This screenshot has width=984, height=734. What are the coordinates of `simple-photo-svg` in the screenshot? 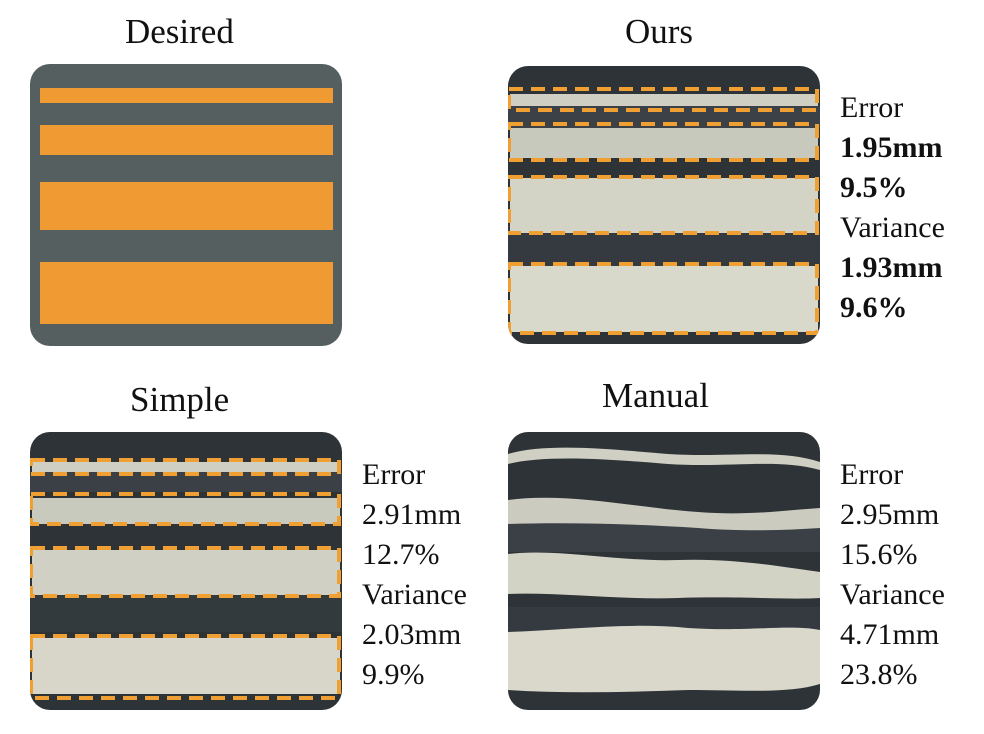 It's located at (186, 571).